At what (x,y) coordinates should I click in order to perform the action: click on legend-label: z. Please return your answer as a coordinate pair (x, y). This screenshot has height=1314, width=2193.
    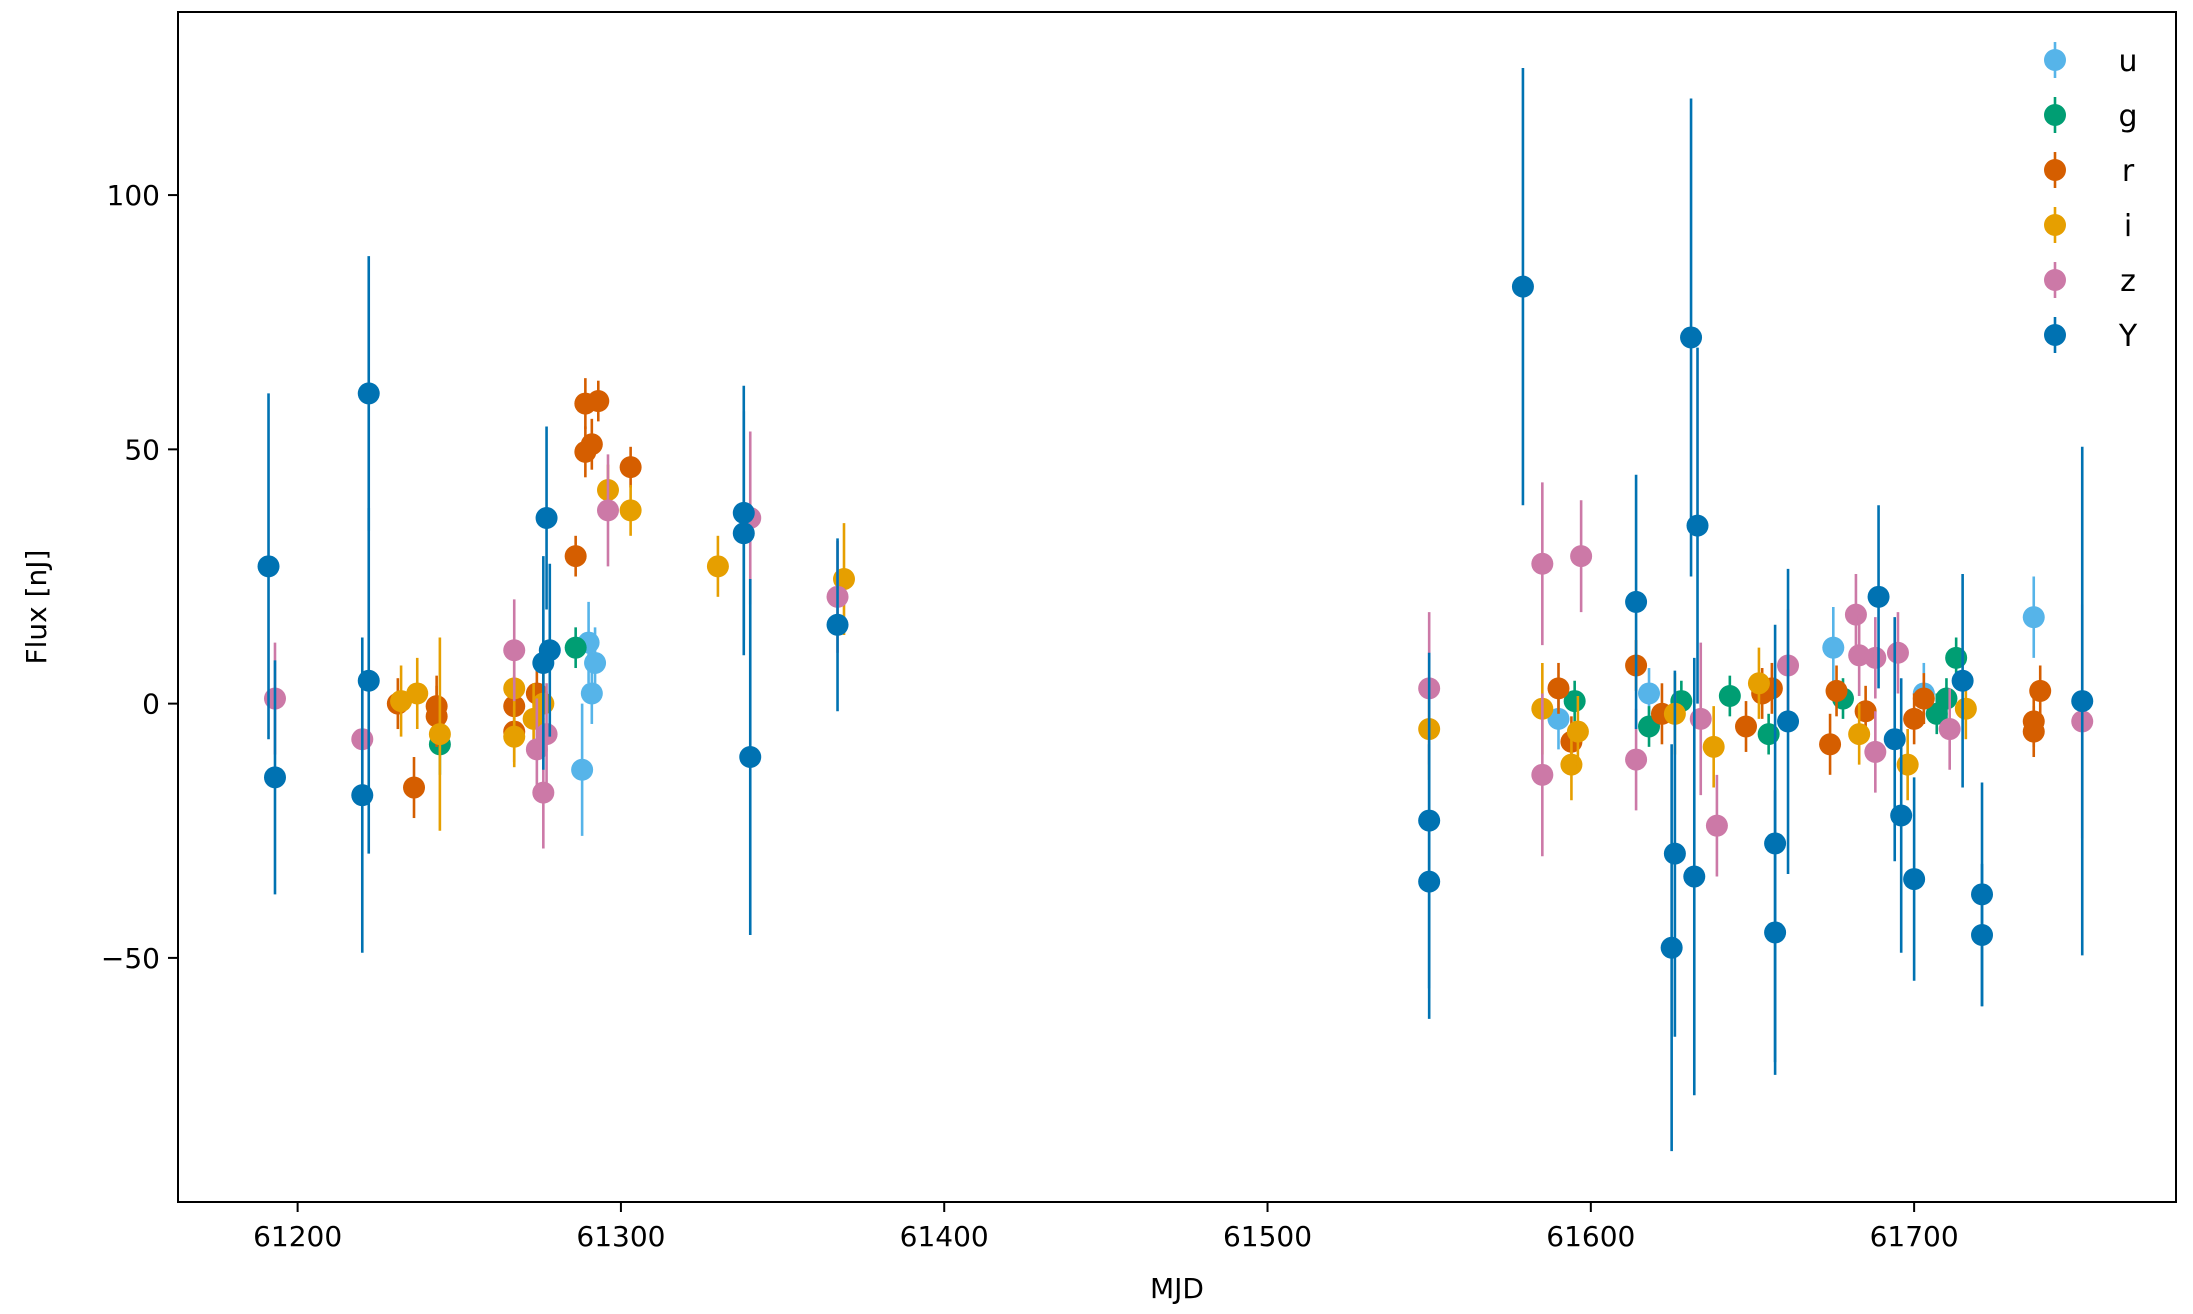
    Looking at the image, I should click on (2128, 281).